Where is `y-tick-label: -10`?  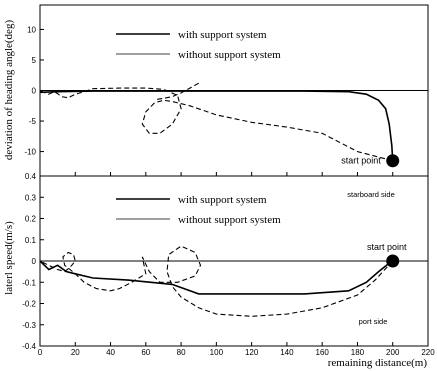 y-tick-label: -10 is located at coordinates (30, 152).